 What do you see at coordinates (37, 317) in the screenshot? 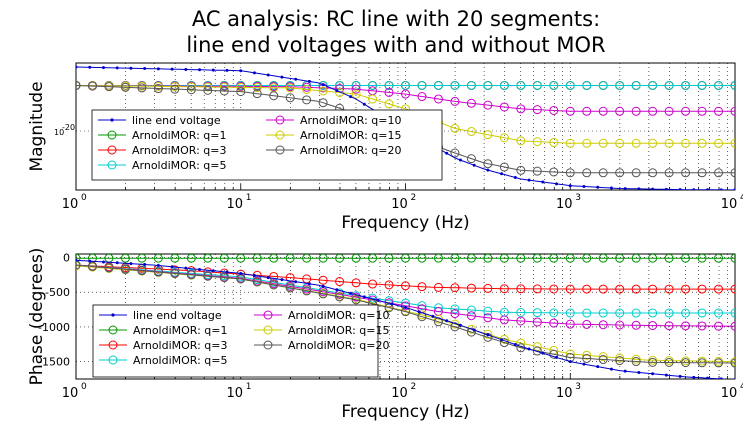
I see `y-axis-label: Phase (degrees)` at bounding box center [37, 317].